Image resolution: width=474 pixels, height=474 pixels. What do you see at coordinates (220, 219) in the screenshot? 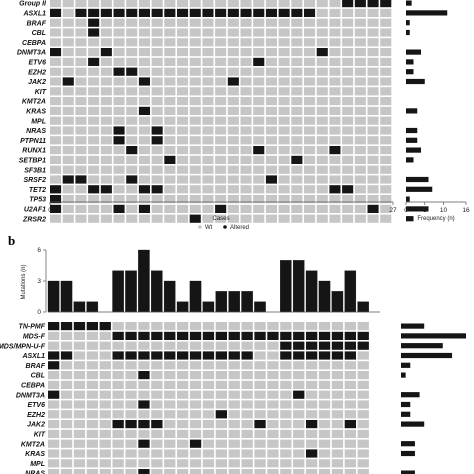
I see `panel-a-x-axis-label: Cases` at bounding box center [220, 219].